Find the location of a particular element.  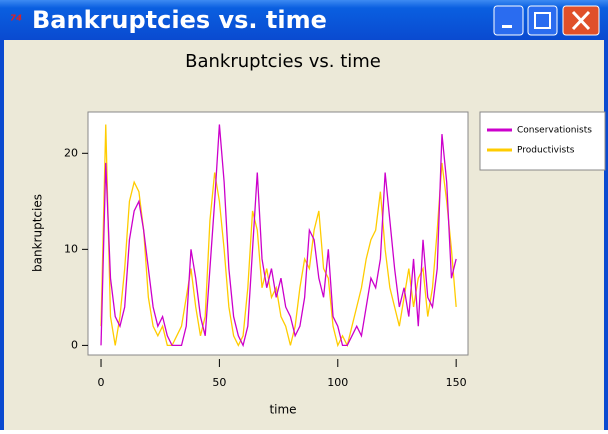

x-tick-label: 150 is located at coordinates (456, 382).